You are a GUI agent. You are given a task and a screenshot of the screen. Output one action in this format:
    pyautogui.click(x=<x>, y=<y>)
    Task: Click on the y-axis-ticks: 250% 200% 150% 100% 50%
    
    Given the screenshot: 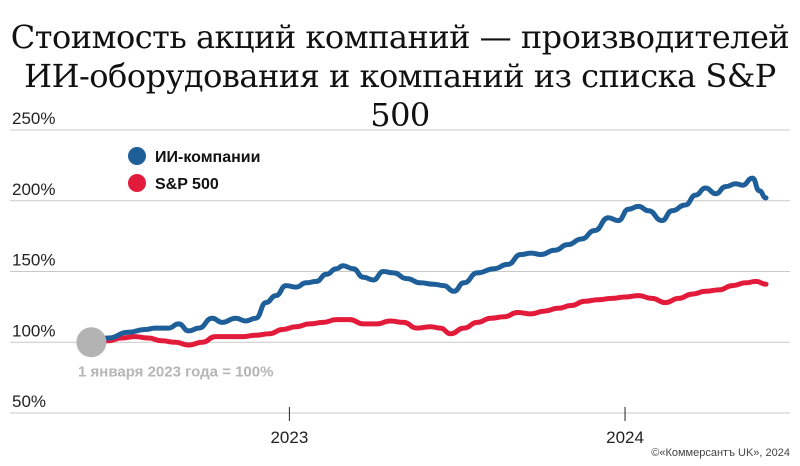 What is the action you would take?
    pyautogui.click(x=33, y=260)
    